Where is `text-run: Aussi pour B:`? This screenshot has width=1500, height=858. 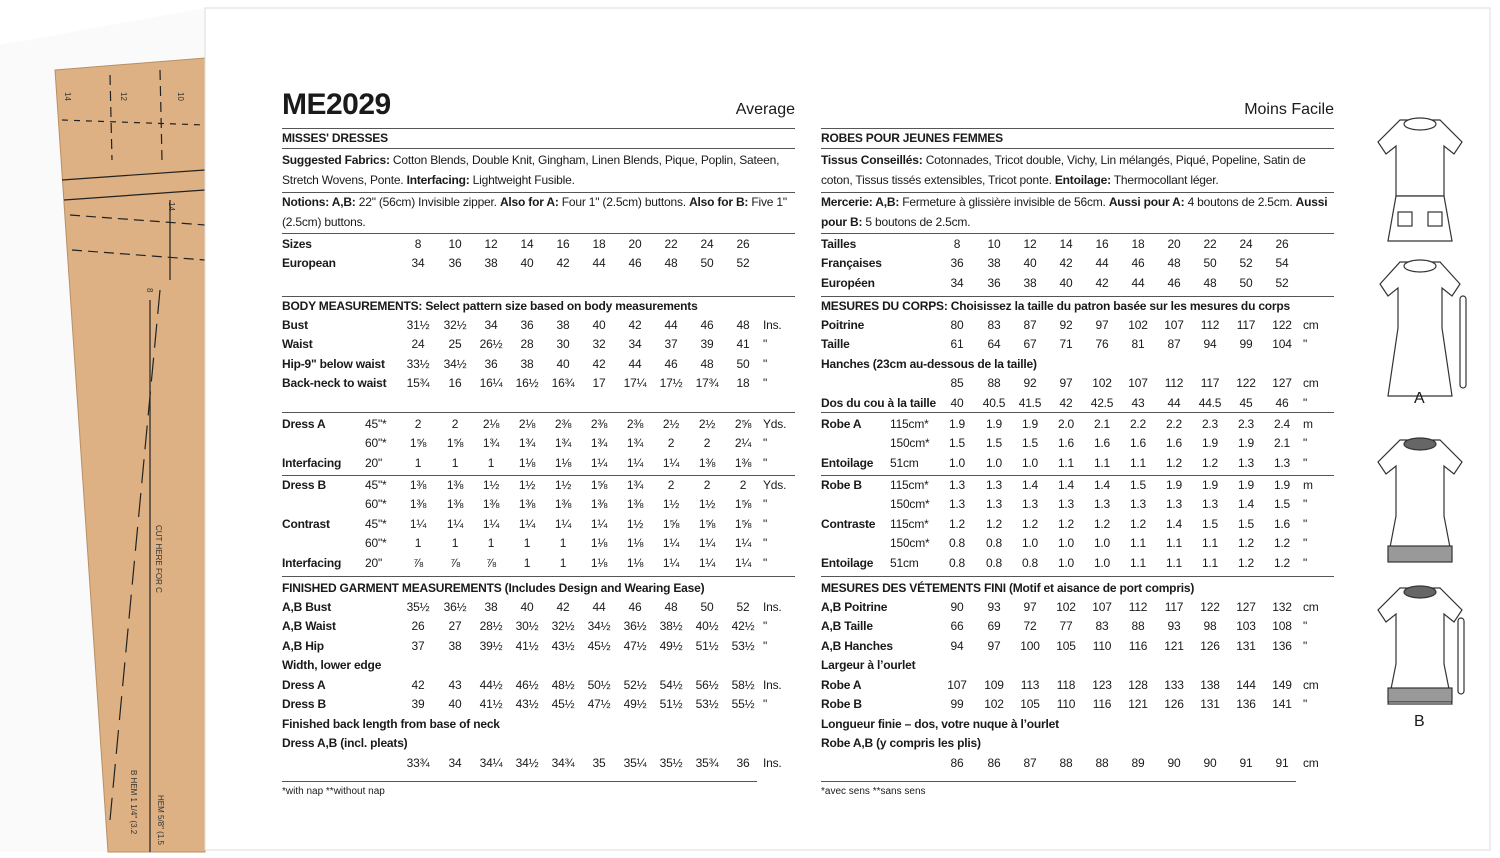
text-run: Aussi pour B: is located at coordinates (1074, 212).